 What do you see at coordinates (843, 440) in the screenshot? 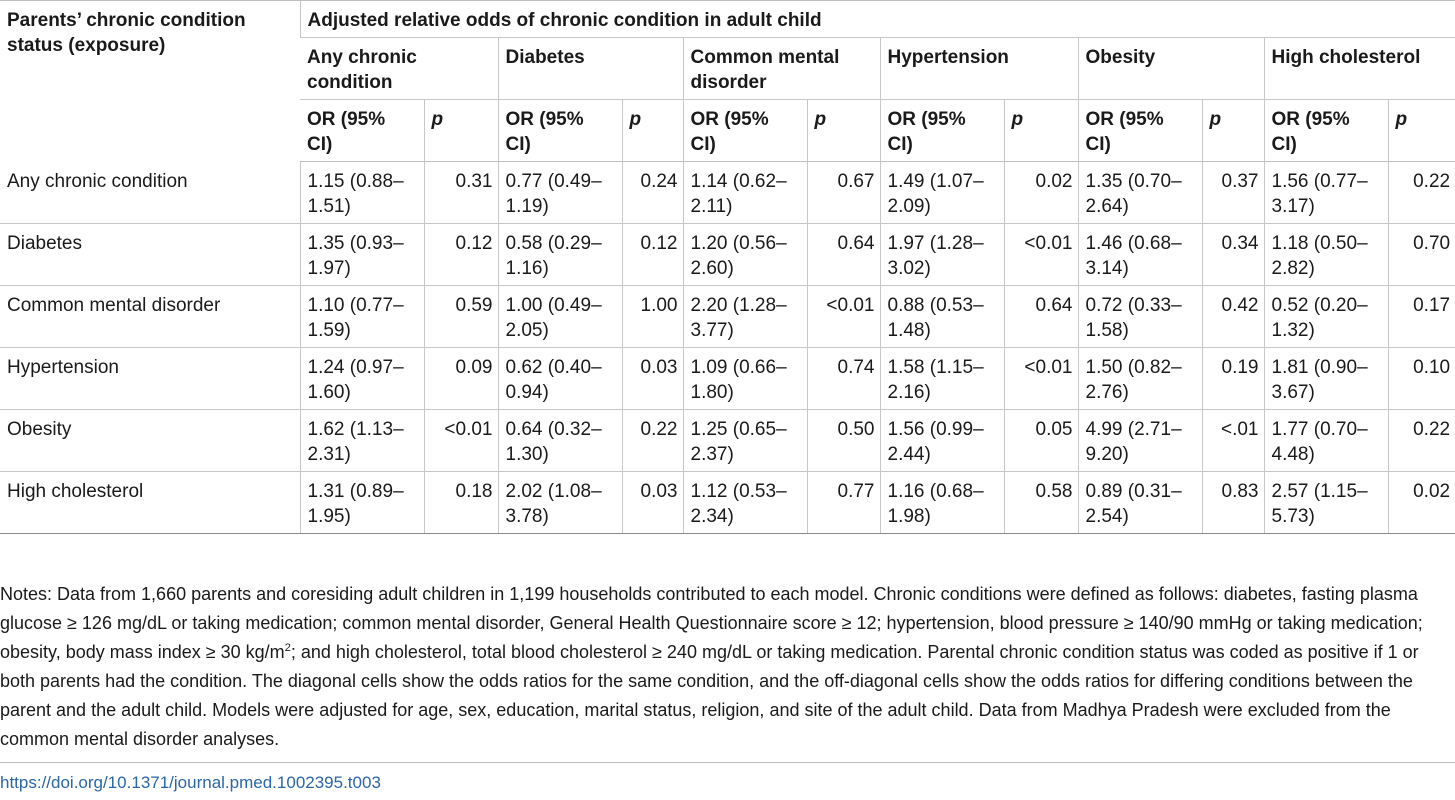
I see `p-value-cell: 0.50` at bounding box center [843, 440].